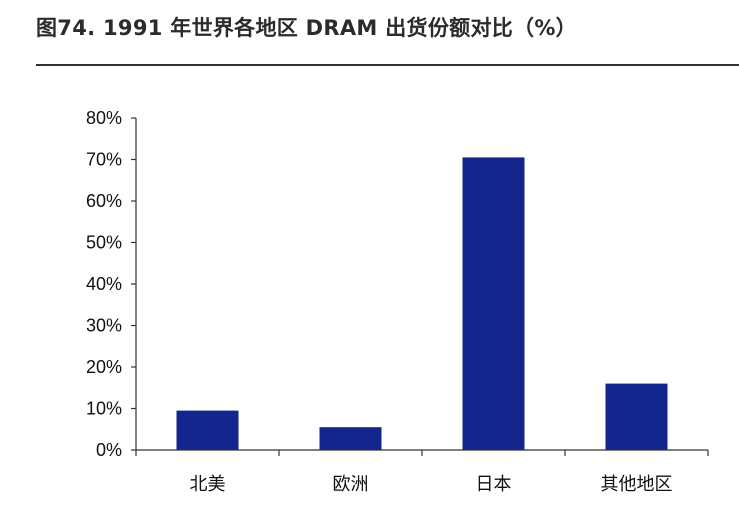 This screenshot has width=739, height=520. Describe the element at coordinates (351, 484) in the screenshot. I see `x-category-label-1: 欧洲` at that location.